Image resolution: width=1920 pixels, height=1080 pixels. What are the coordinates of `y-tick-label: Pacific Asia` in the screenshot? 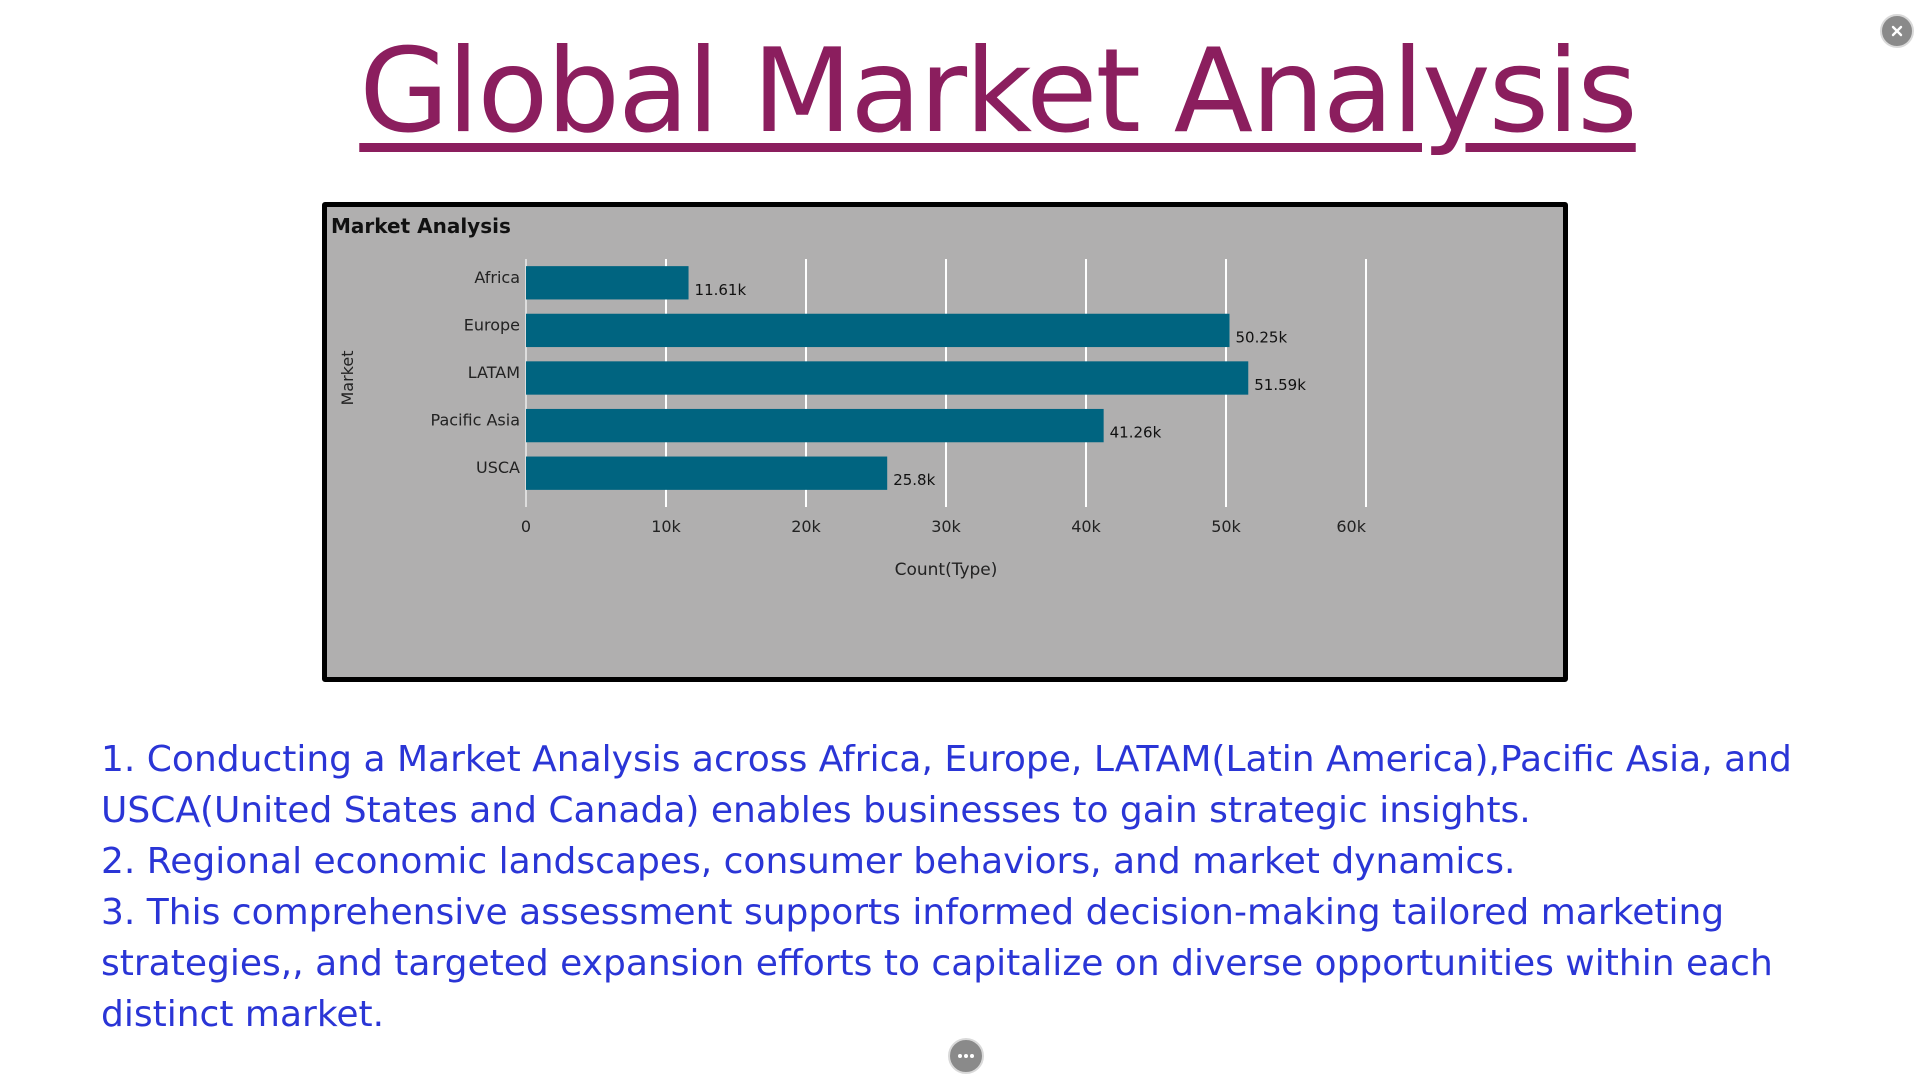 It's located at (475, 420).